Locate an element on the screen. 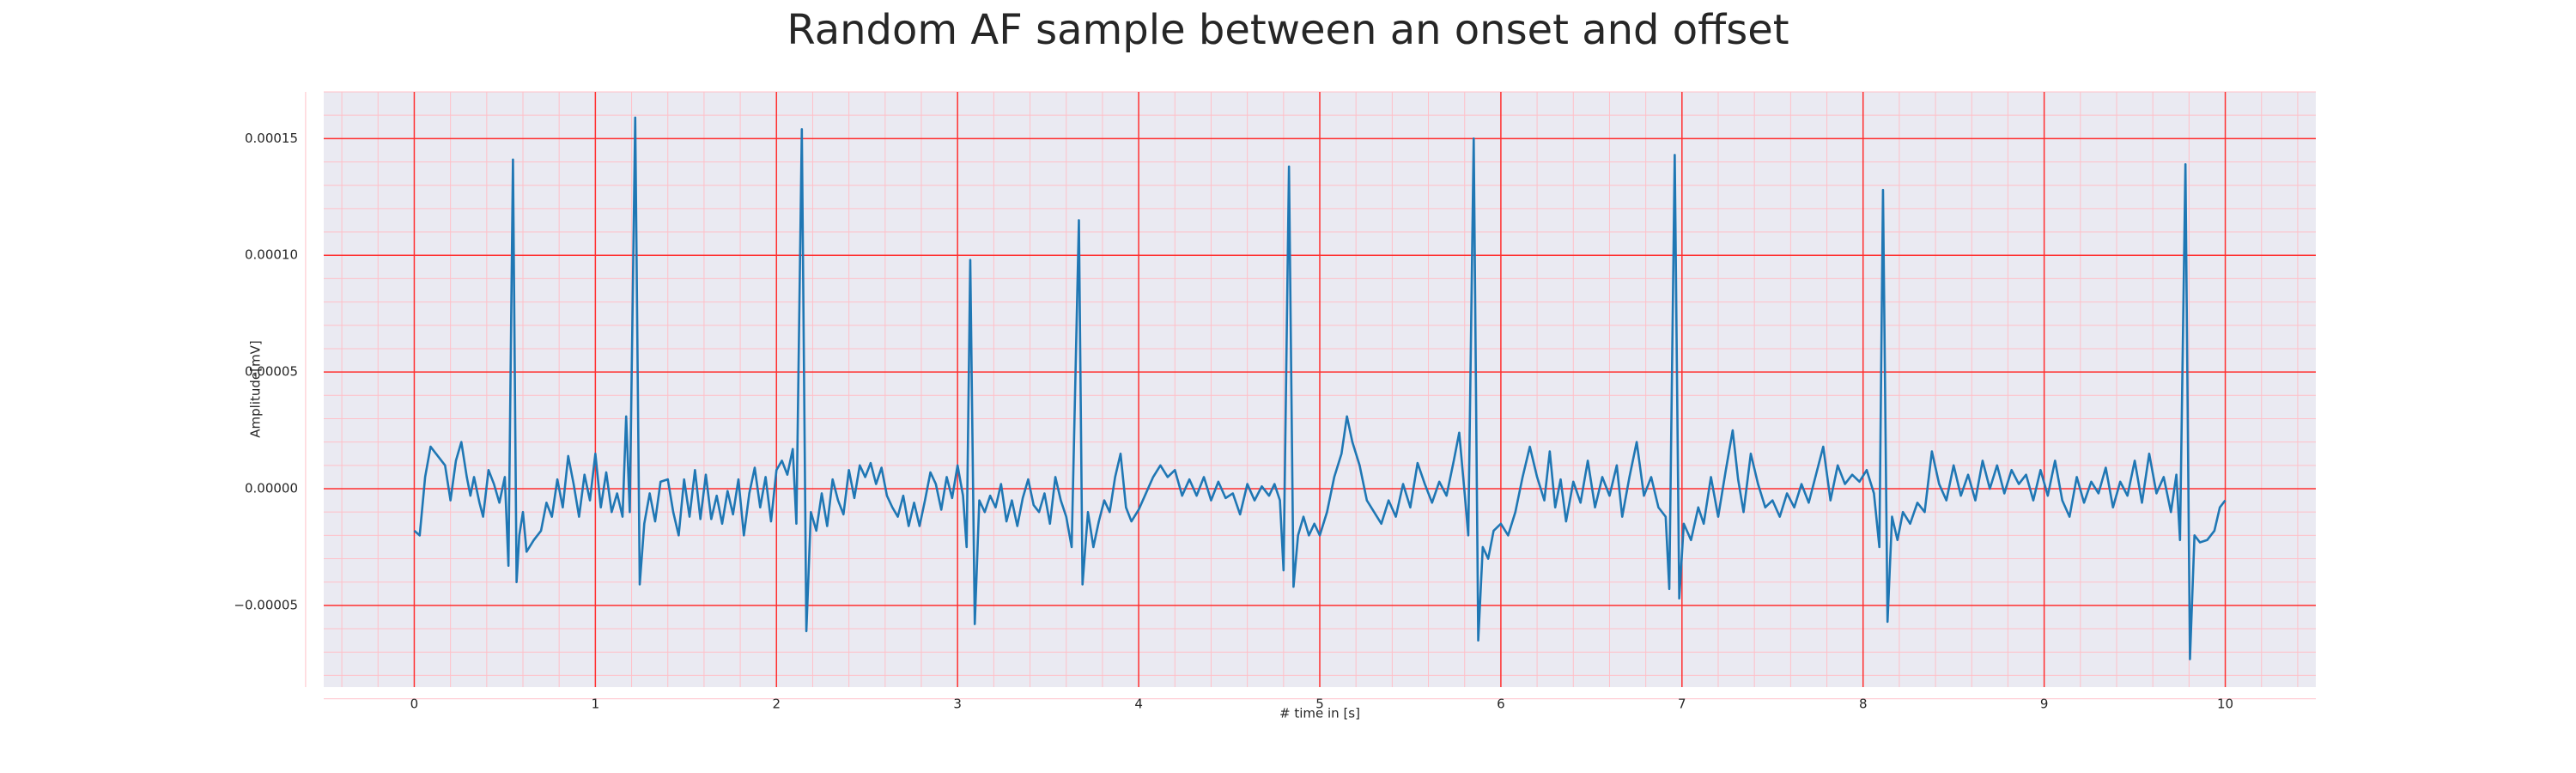  y-axis-label: Amplitude[mV] is located at coordinates (256, 388).